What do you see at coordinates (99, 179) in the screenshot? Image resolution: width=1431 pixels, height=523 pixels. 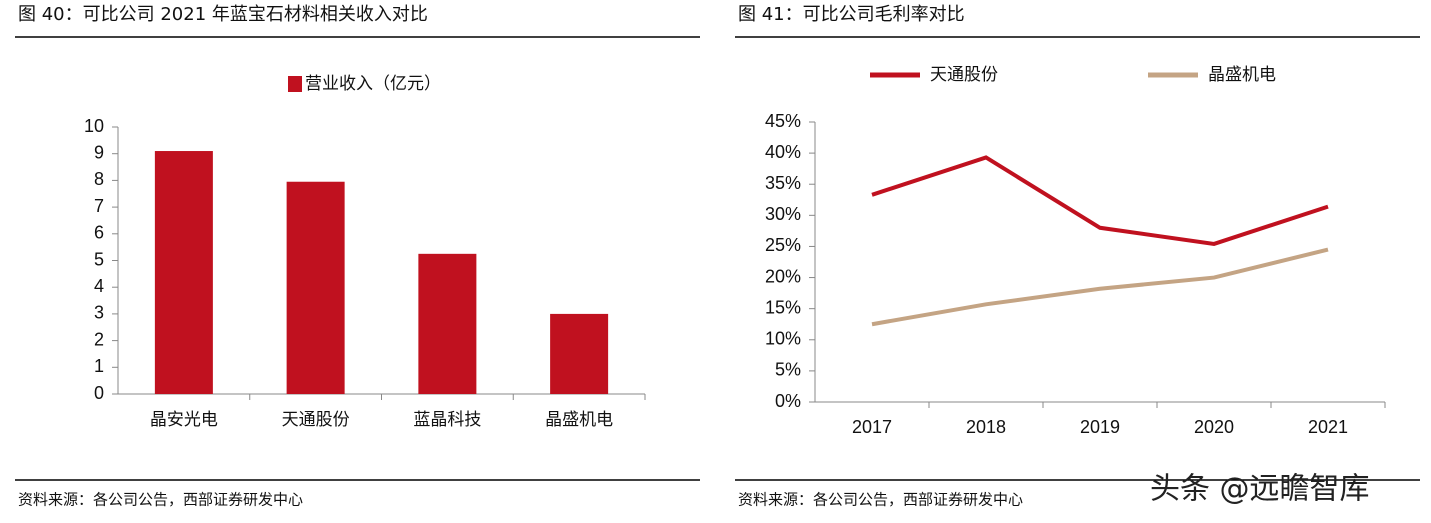 I see `y-tick-label: 8` at bounding box center [99, 179].